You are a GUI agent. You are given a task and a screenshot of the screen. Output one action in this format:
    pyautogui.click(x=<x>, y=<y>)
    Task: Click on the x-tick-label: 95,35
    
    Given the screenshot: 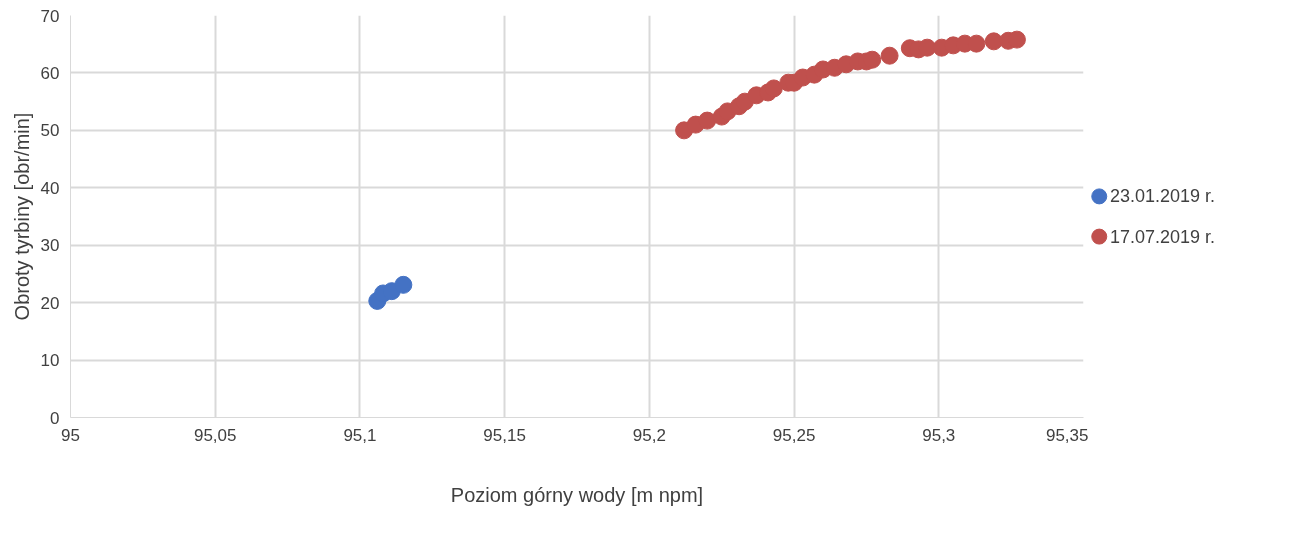 What is the action you would take?
    pyautogui.click(x=1067, y=435)
    